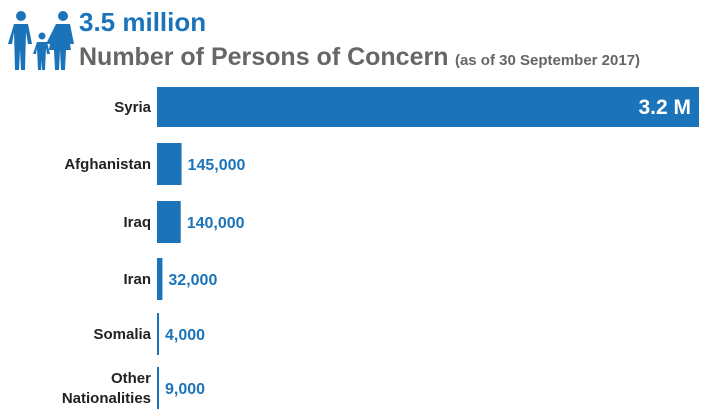 The height and width of the screenshot is (412, 711). I want to click on category-label: Other Nationalities, so click(106, 388).